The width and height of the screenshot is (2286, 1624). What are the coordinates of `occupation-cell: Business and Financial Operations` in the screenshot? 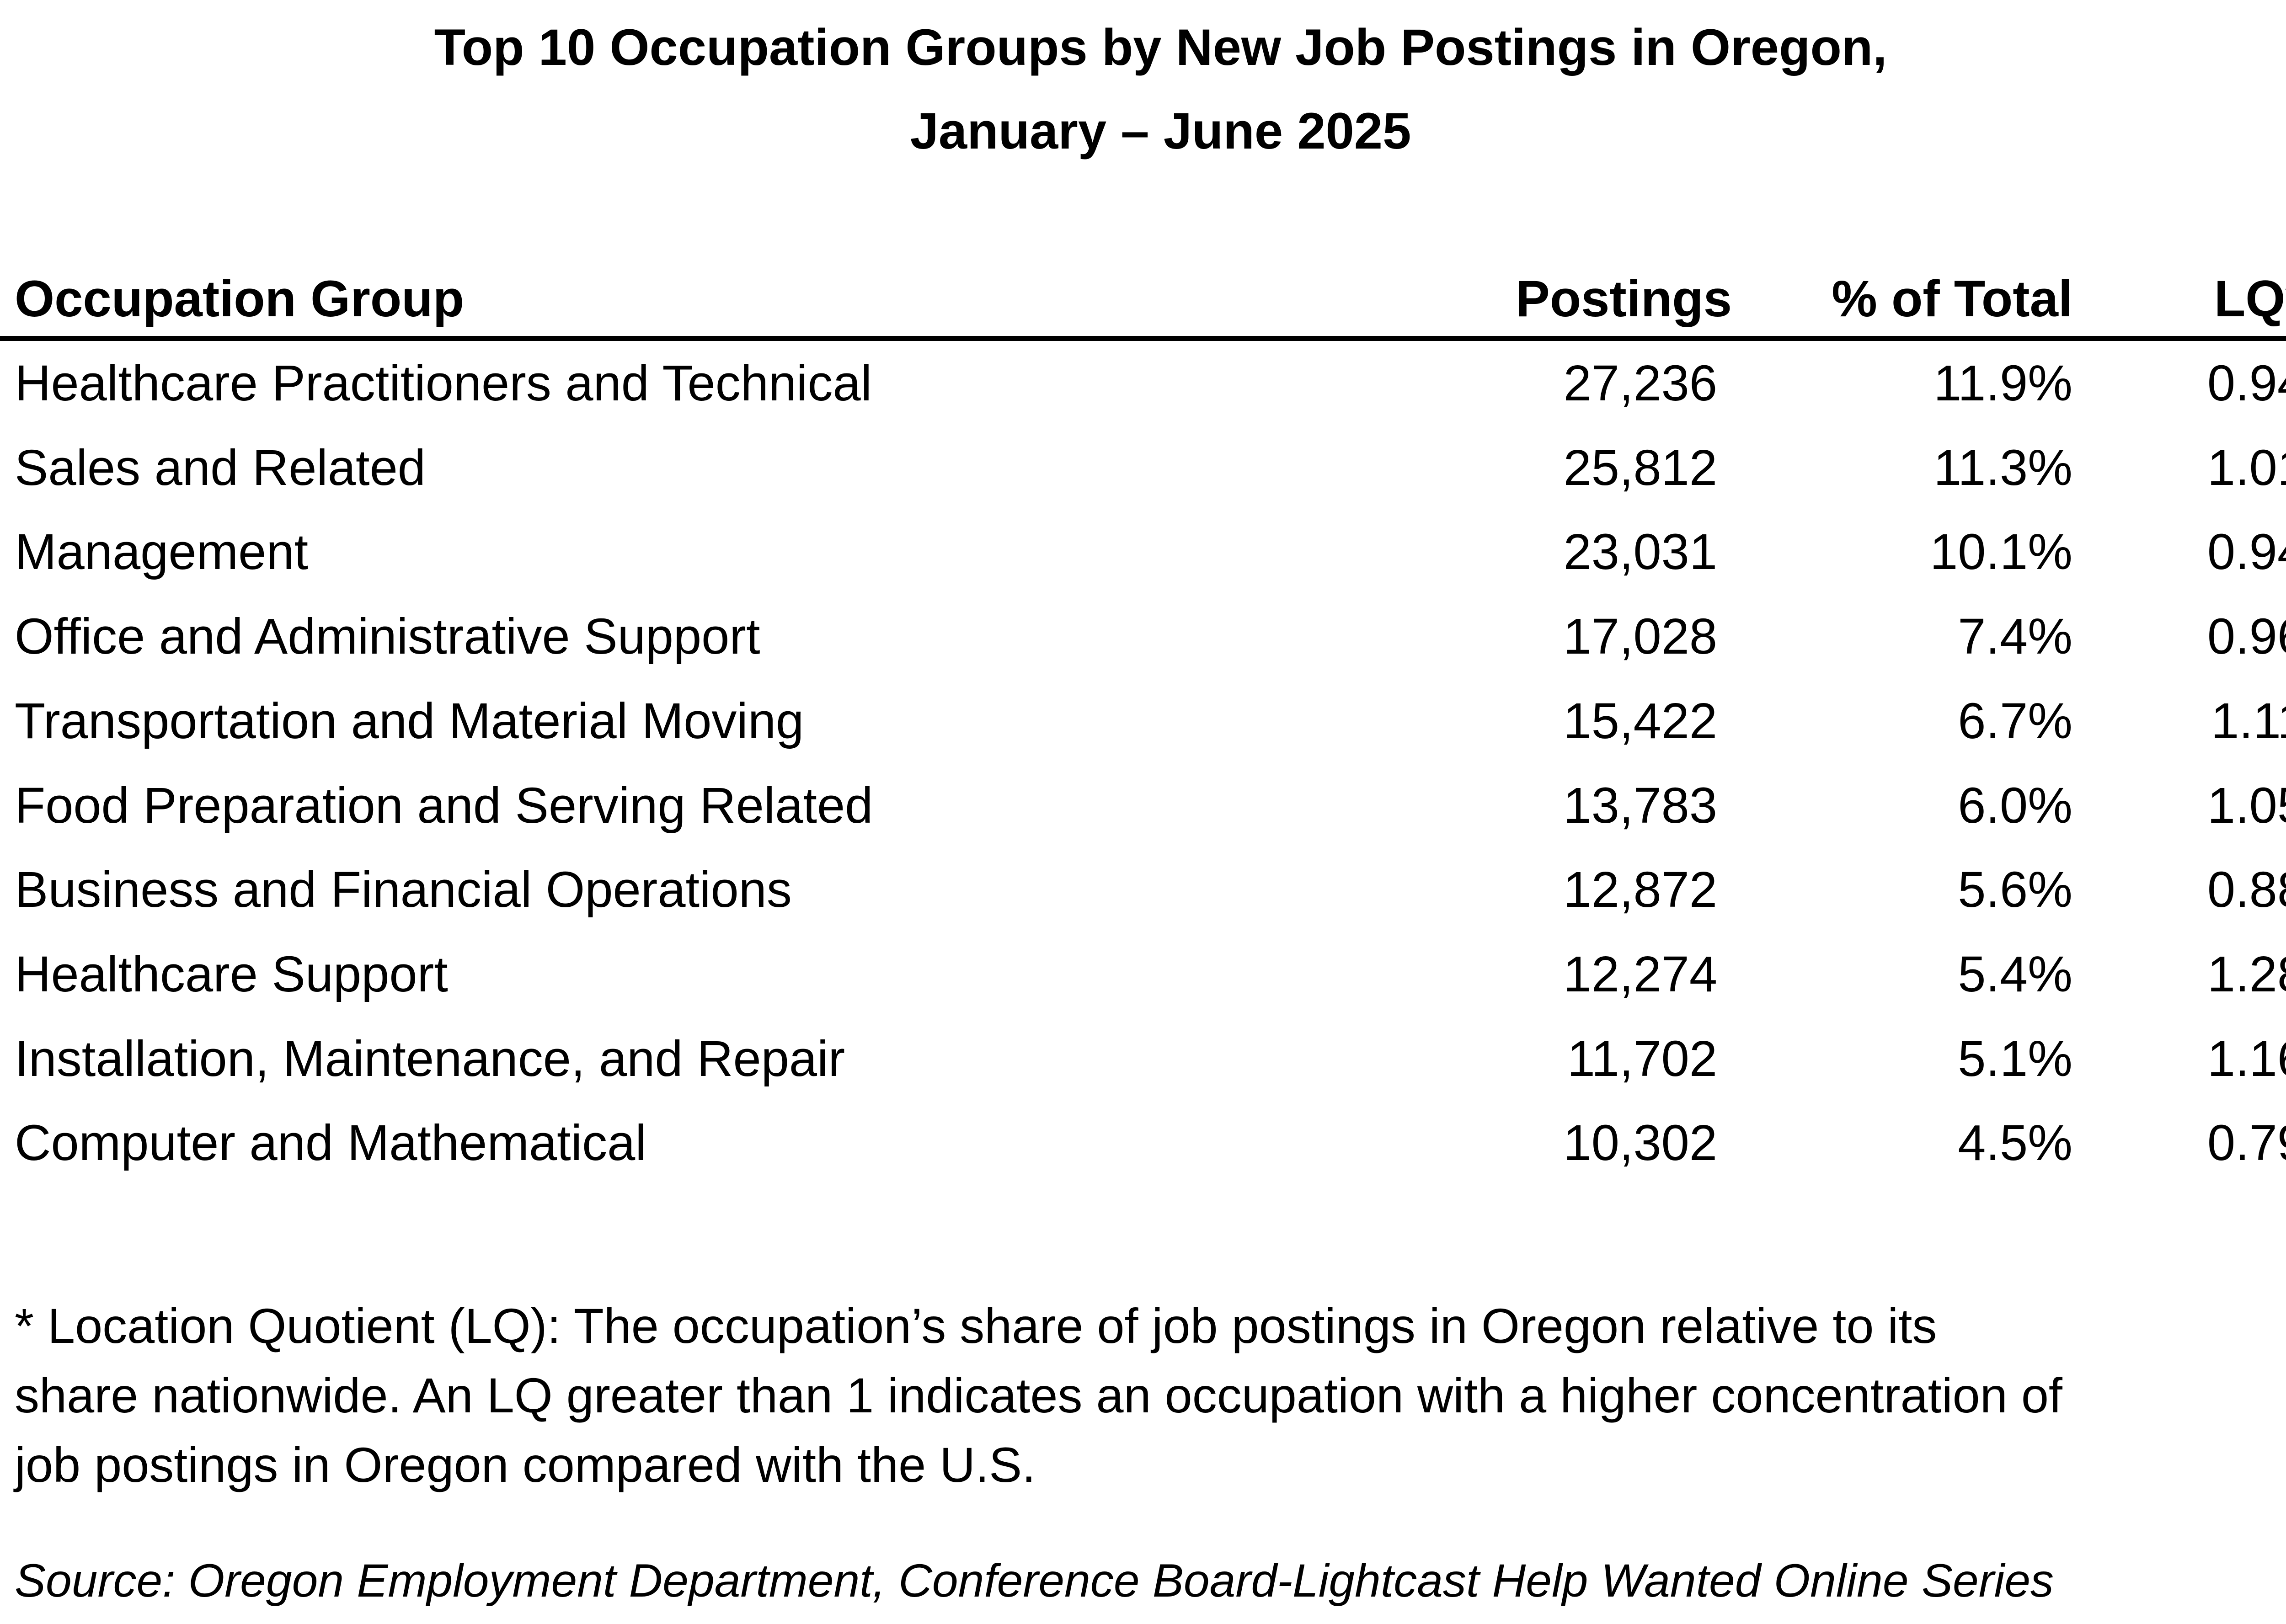 It's located at (403, 890).